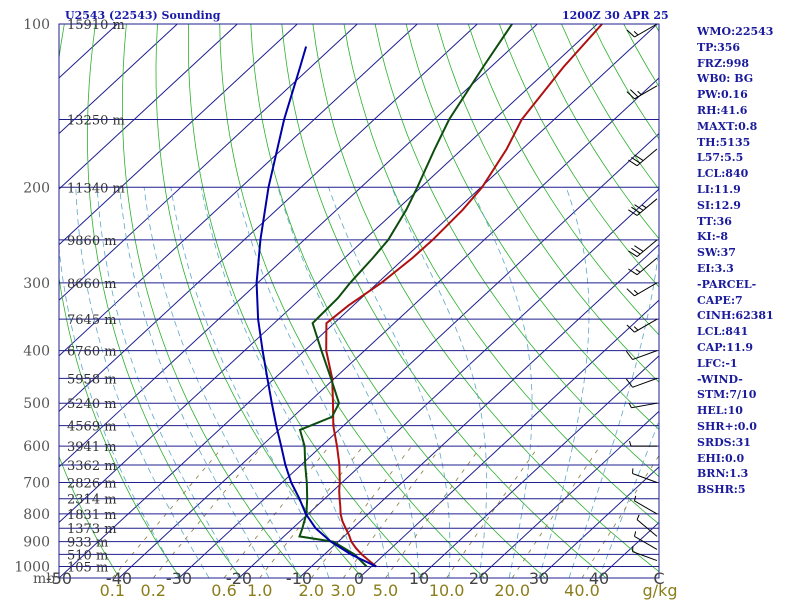 This screenshot has height=600, width=800. Describe the element at coordinates (720, 300) in the screenshot. I see `sounding-index-item: CAPE:7` at that location.